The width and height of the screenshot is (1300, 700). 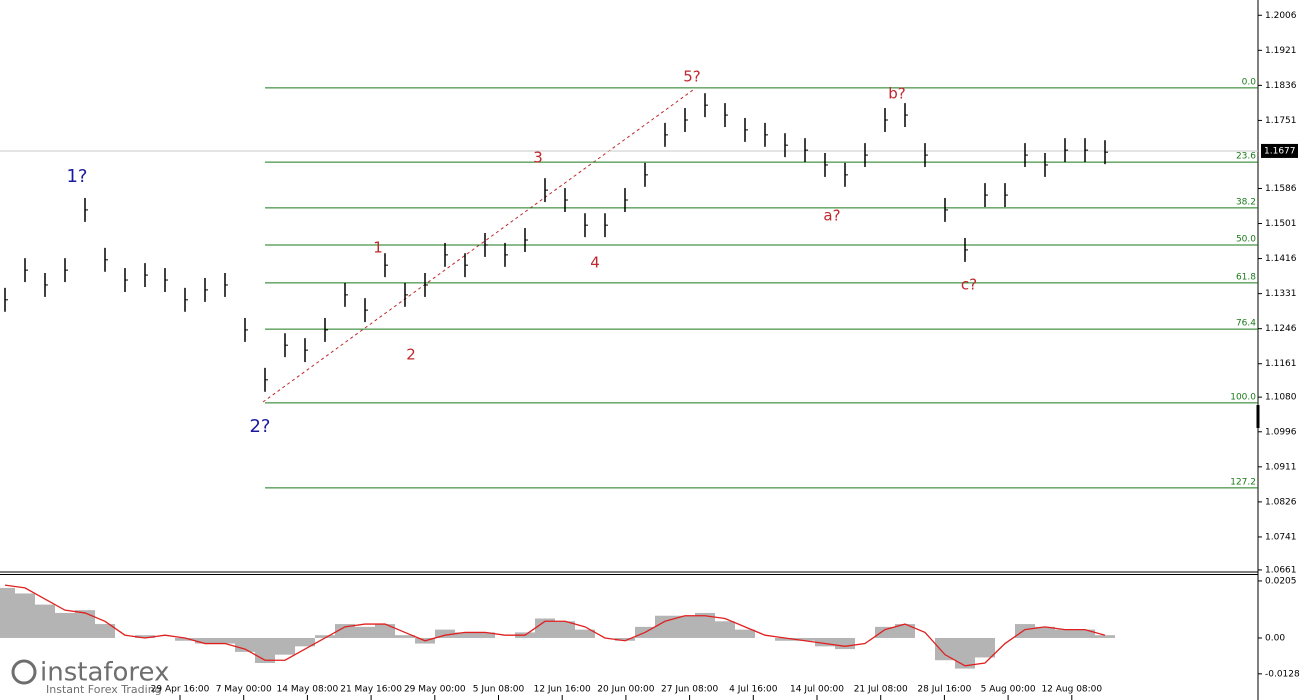 What do you see at coordinates (1246, 277) in the screenshot?
I see `fib-label: 61.8` at bounding box center [1246, 277].